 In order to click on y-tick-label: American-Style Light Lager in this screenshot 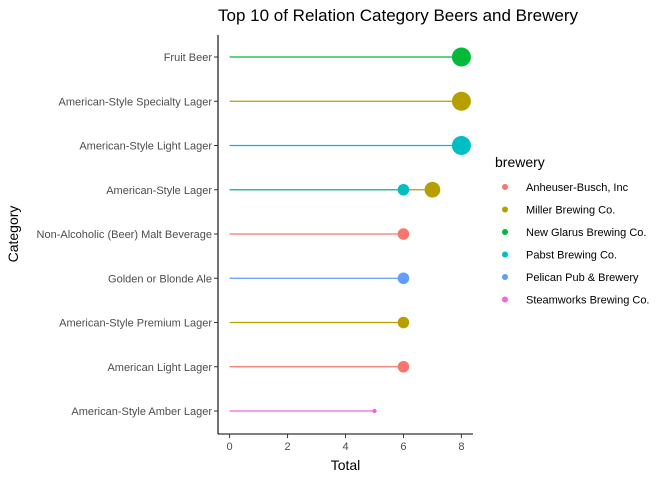, I will do `click(145, 147)`.